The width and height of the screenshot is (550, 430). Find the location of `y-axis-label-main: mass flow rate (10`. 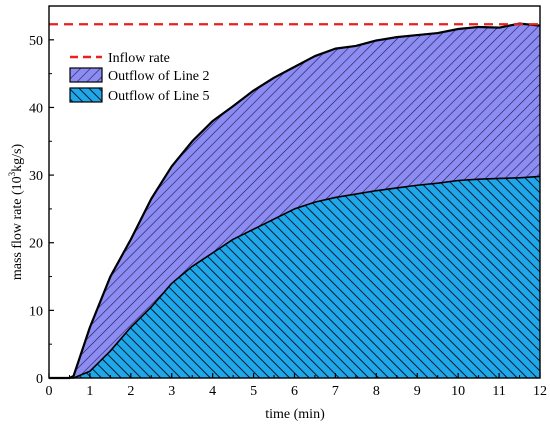

y-axis-label-main: mass flow rate (10 is located at coordinates (17, 228).